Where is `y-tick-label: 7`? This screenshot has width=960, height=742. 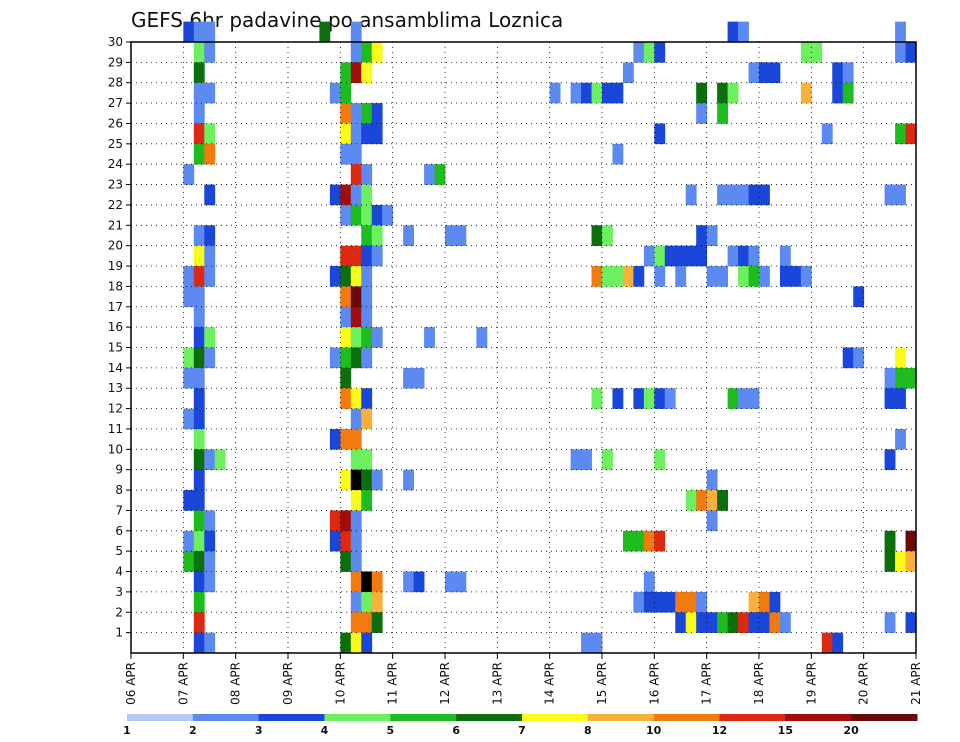 y-tick-label: 7 is located at coordinates (119, 510).